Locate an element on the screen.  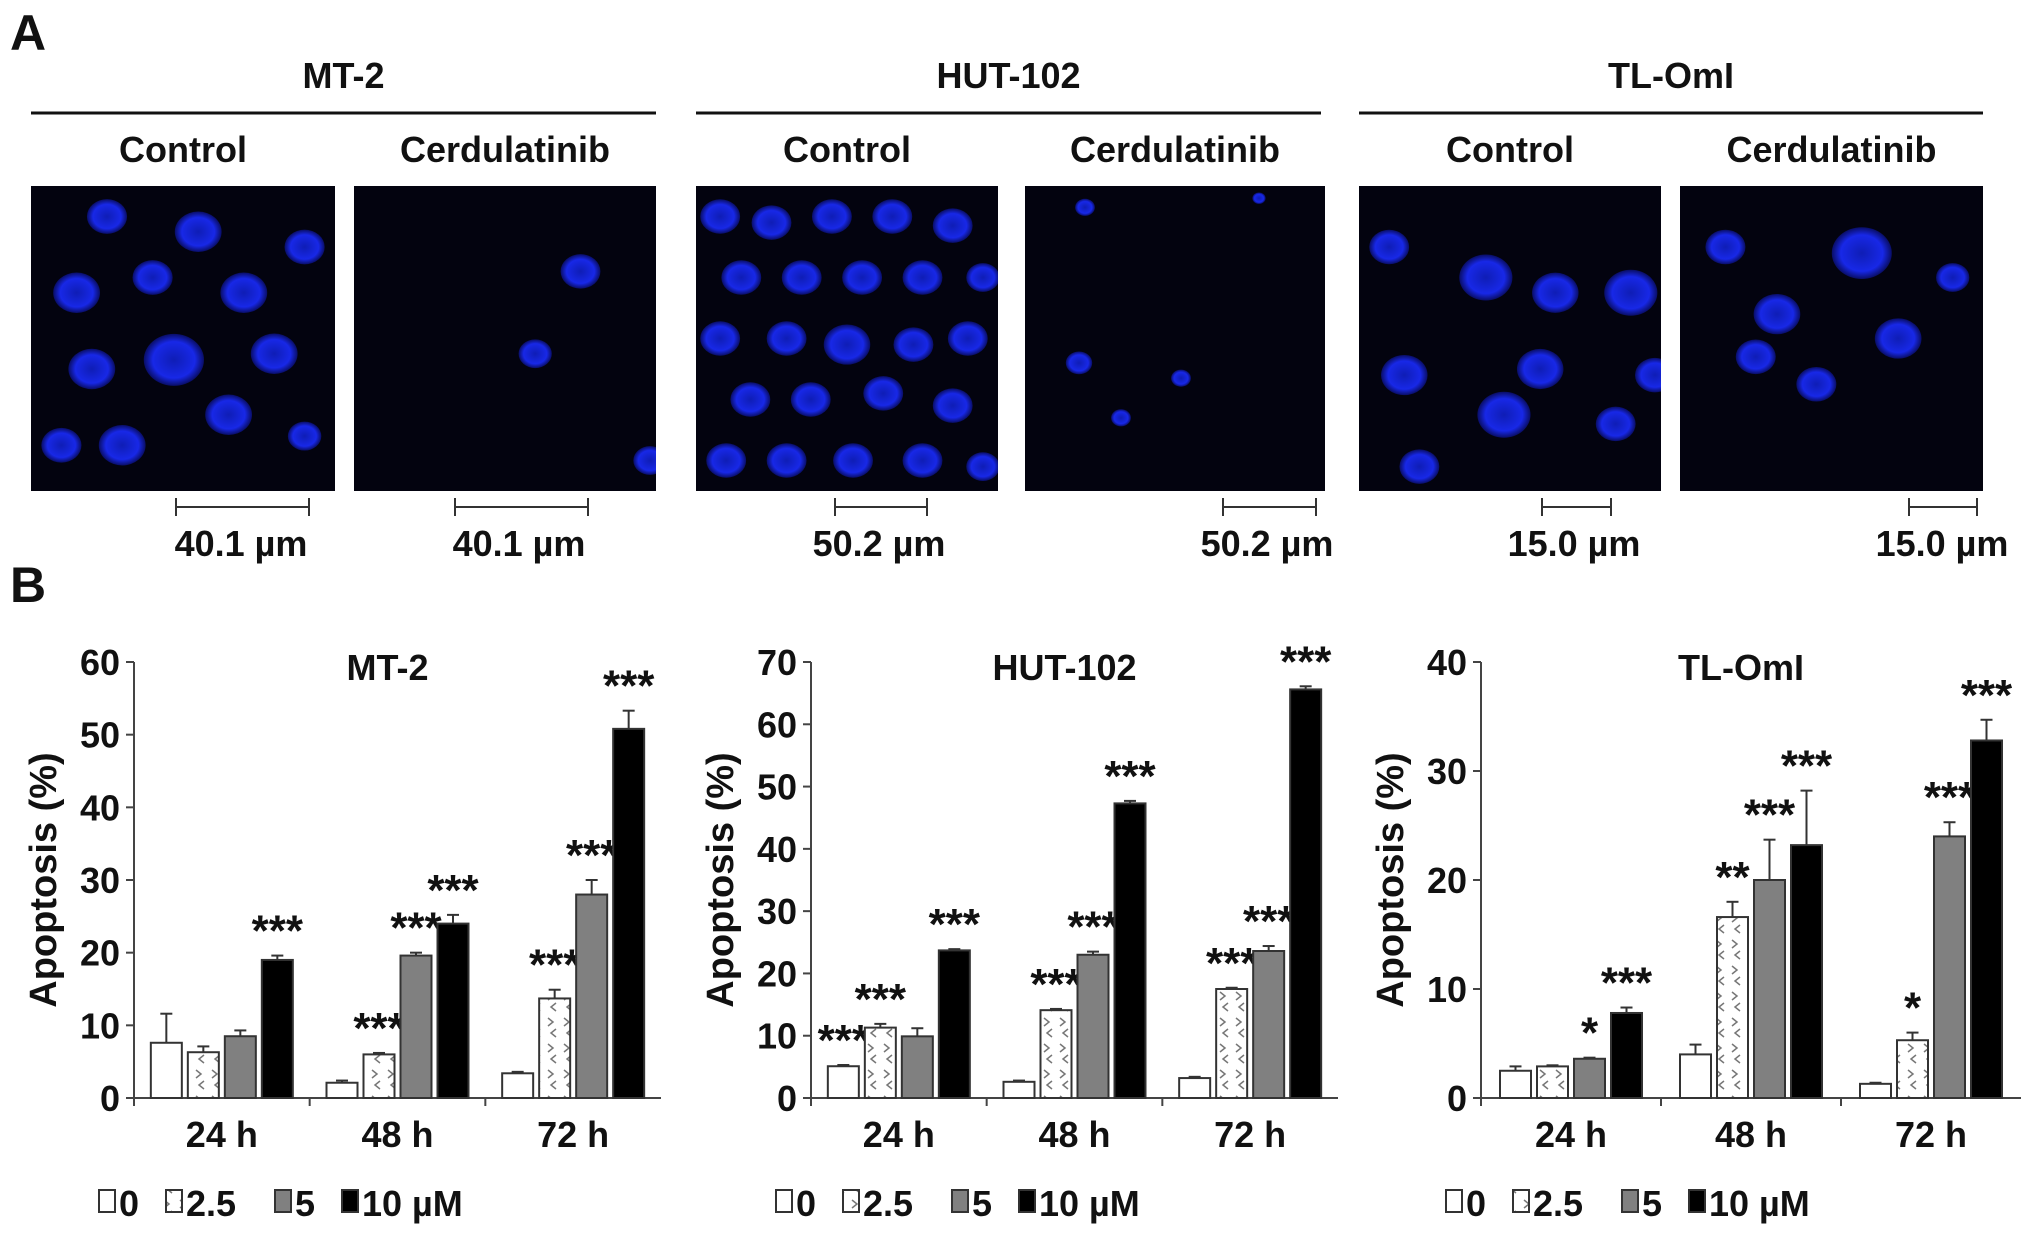
legend: 0 2.5 5 10 µM is located at coordinates (957, 1203).